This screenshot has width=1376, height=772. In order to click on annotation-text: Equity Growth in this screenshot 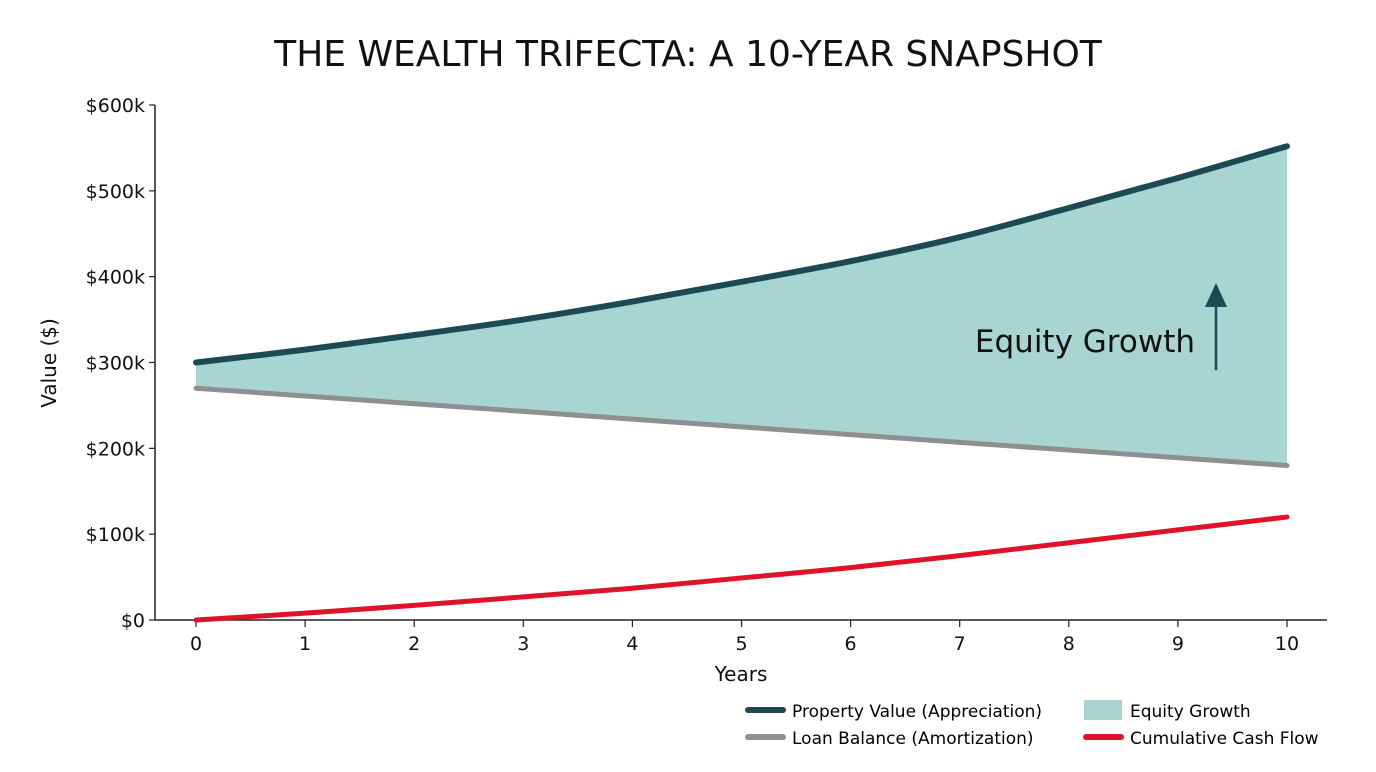, I will do `click(1085, 342)`.